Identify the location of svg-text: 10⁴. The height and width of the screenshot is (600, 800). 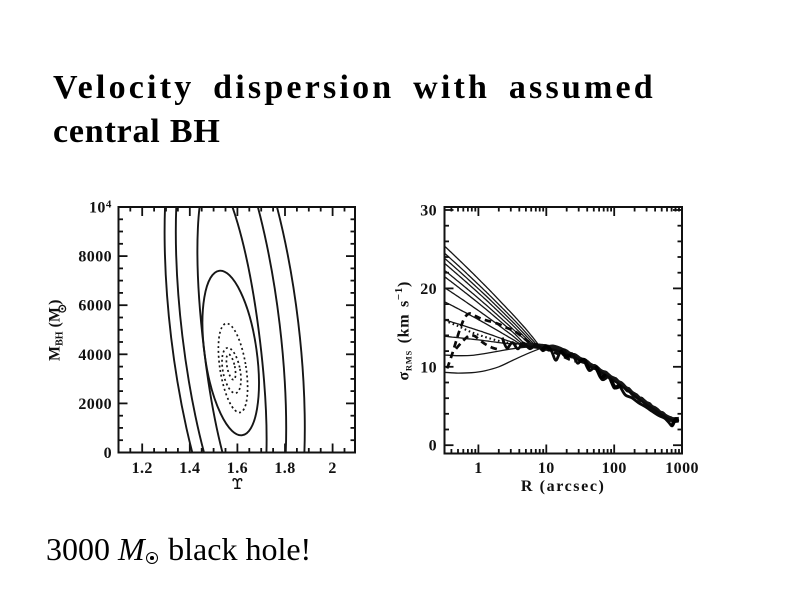
(100, 208).